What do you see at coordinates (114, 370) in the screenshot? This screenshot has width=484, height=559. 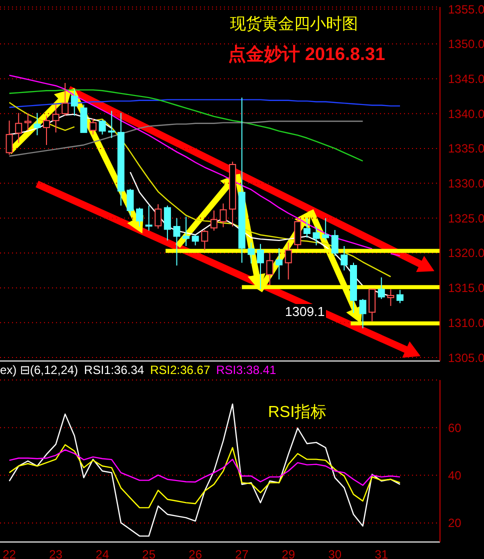 I see `text: RSI1:36.34` at bounding box center [114, 370].